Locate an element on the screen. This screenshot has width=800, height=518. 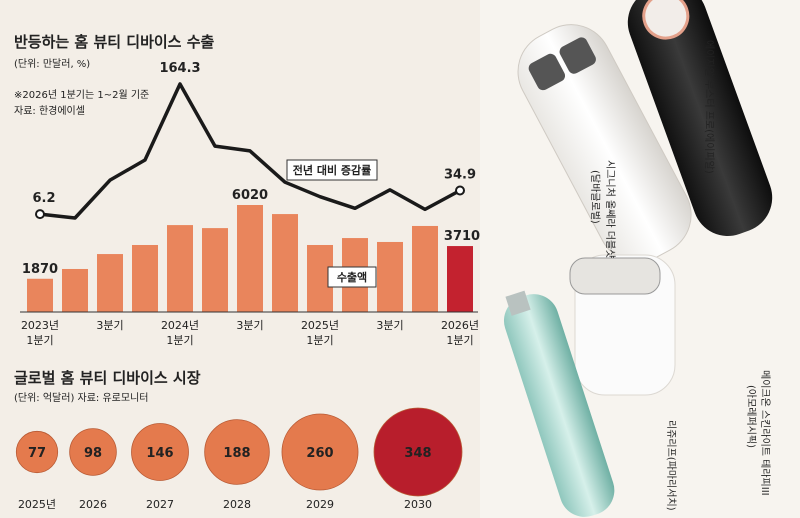
product-label: (아모레퍼시픽) is located at coordinates (751, 416).